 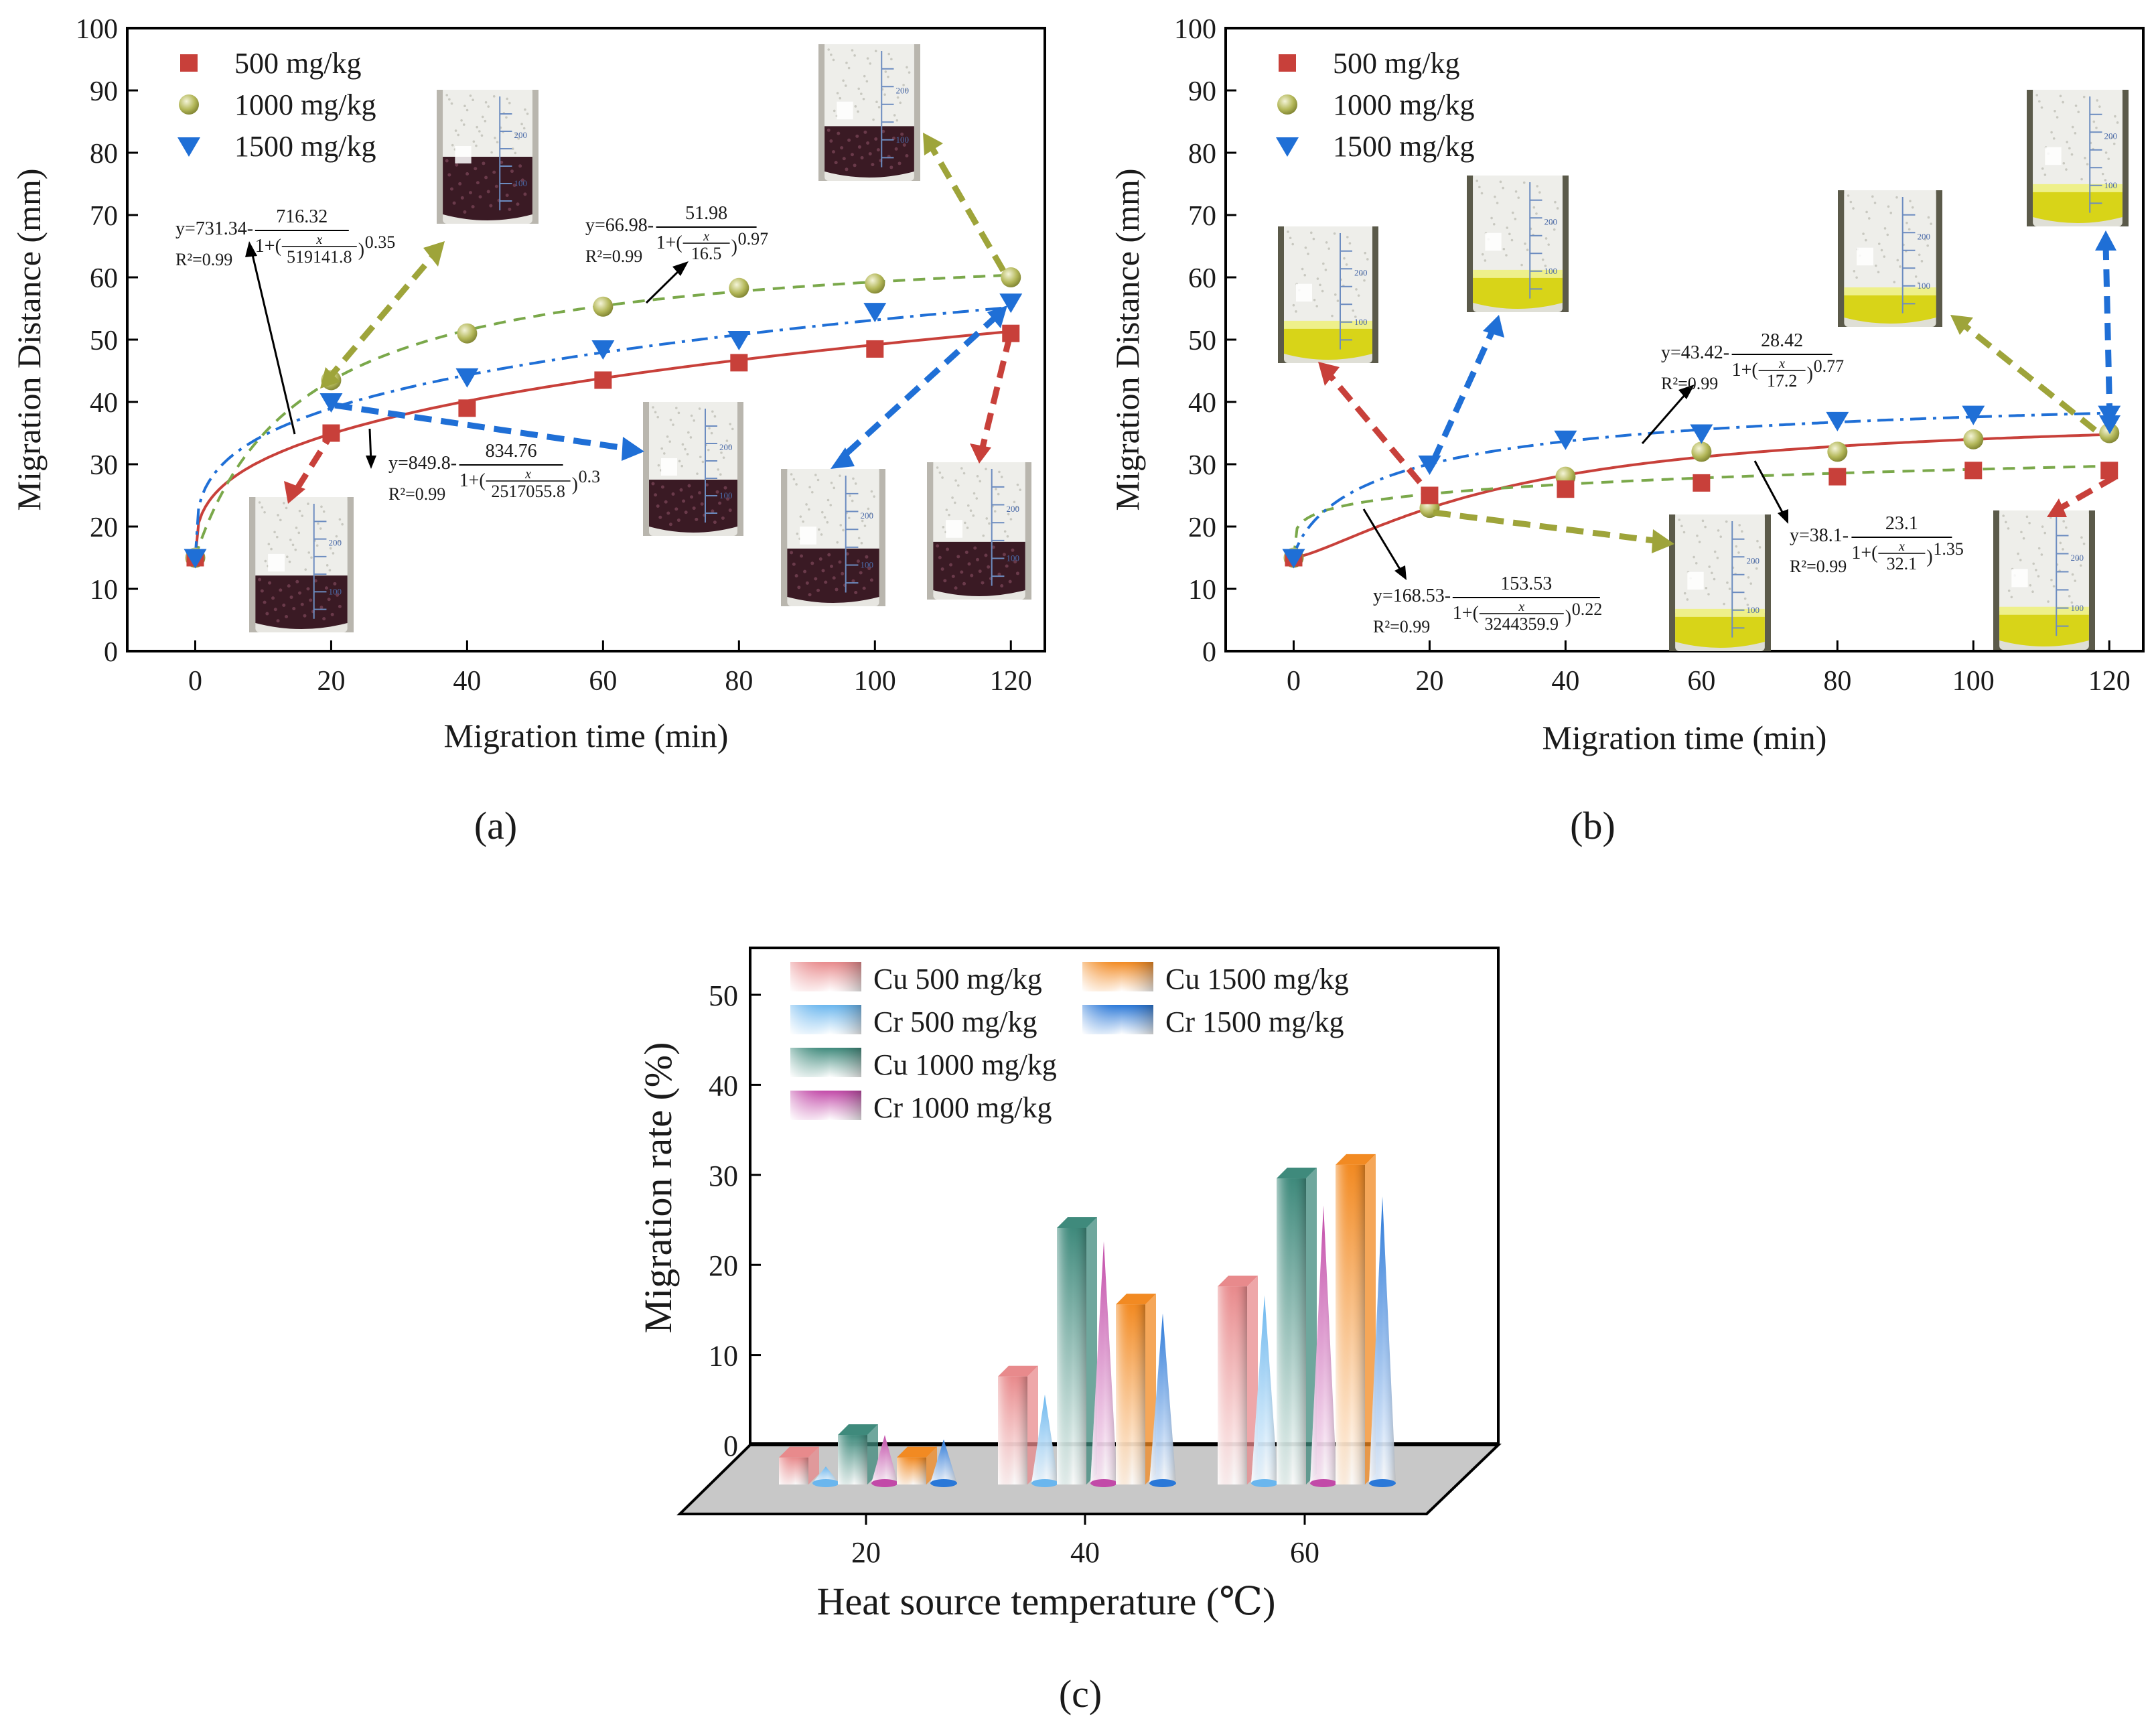 I want to click on equation-inner-x: x, so click(x=1901, y=546).